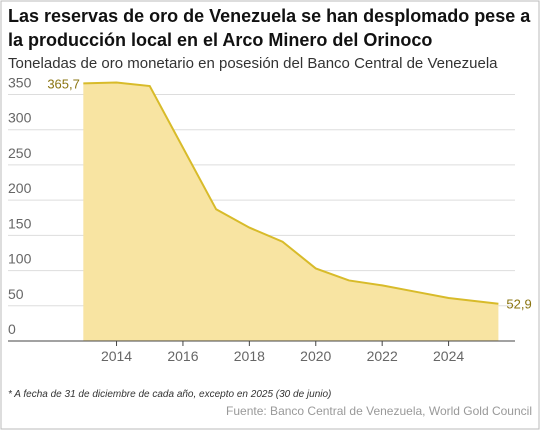  Describe the element at coordinates (315, 356) in the screenshot. I see `x-tick-label: 2020` at that location.